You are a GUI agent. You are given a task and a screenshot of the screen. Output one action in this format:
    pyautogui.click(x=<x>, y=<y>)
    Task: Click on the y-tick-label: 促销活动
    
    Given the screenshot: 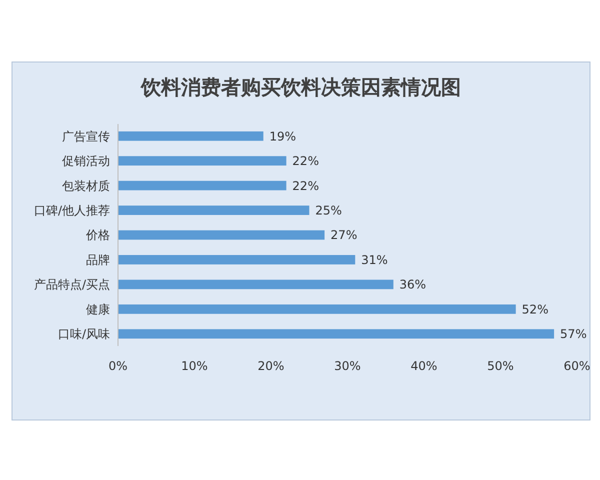 What is the action you would take?
    pyautogui.click(x=86, y=161)
    